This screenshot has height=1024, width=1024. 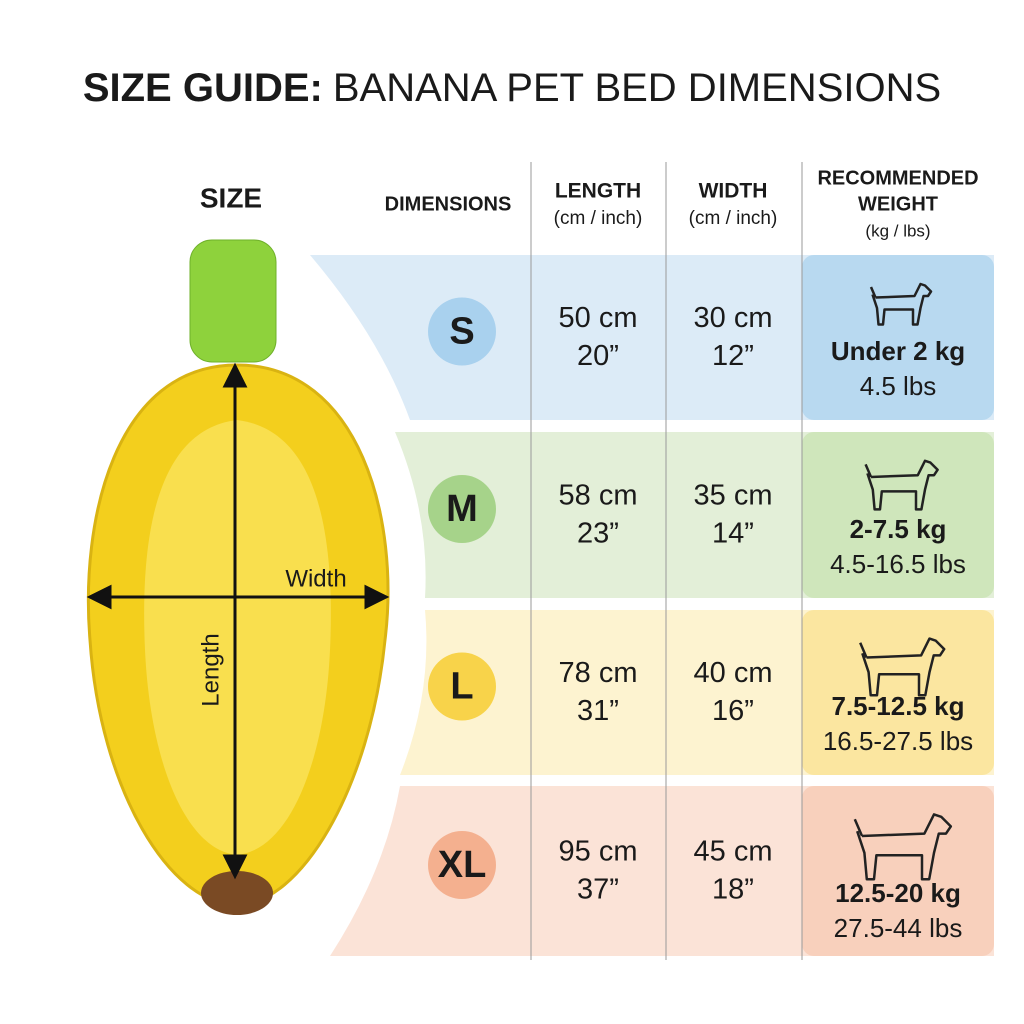 What do you see at coordinates (897, 178) in the screenshot?
I see `weight-header: RECOMMENDED` at bounding box center [897, 178].